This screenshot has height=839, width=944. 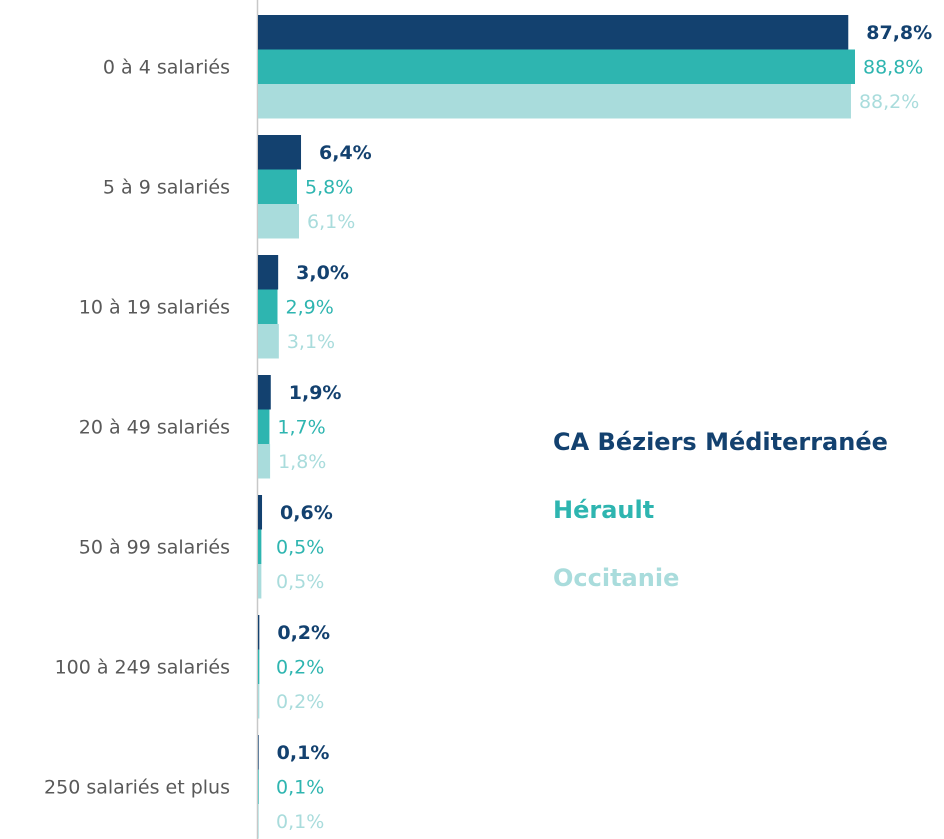 What do you see at coordinates (331, 222) in the screenshot?
I see `value-label: 6,1%` at bounding box center [331, 222].